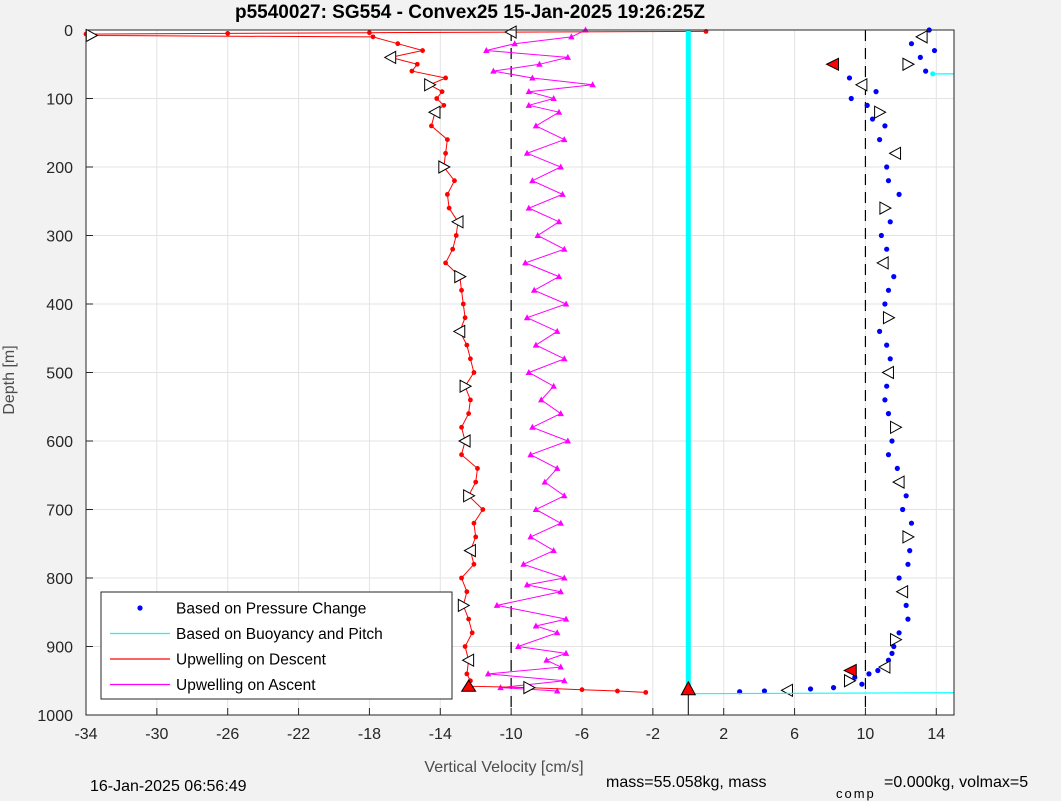 This screenshot has width=1061, height=801. I want to click on y-tick-label: 100, so click(59, 100).